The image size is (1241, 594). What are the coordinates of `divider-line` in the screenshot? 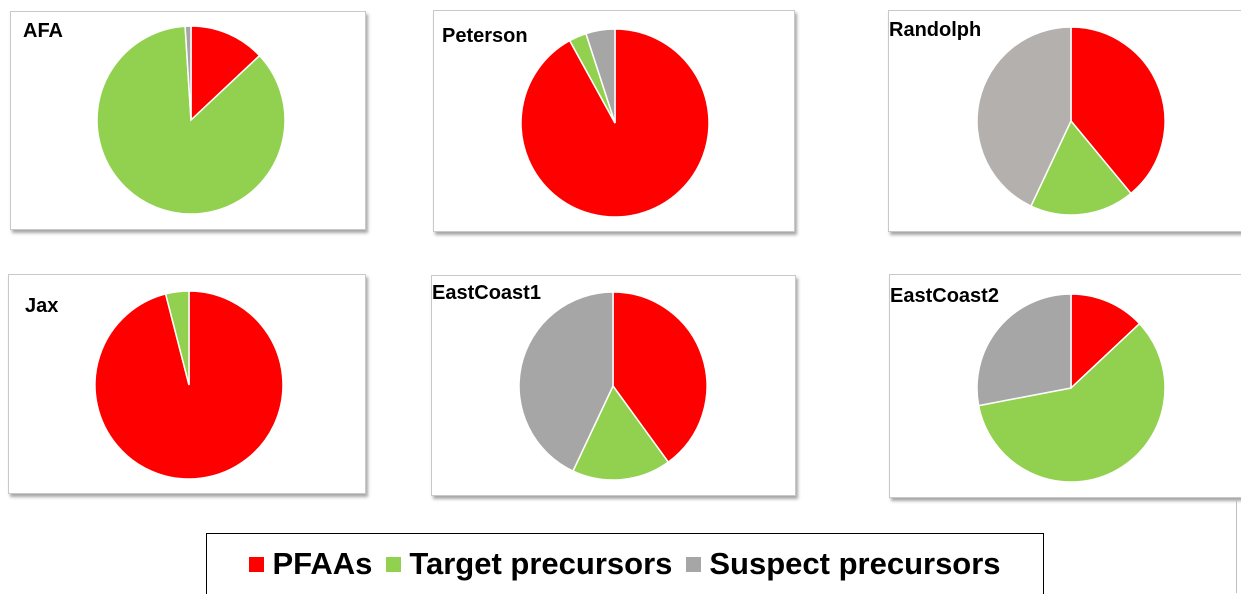 It's located at (1236, 546).